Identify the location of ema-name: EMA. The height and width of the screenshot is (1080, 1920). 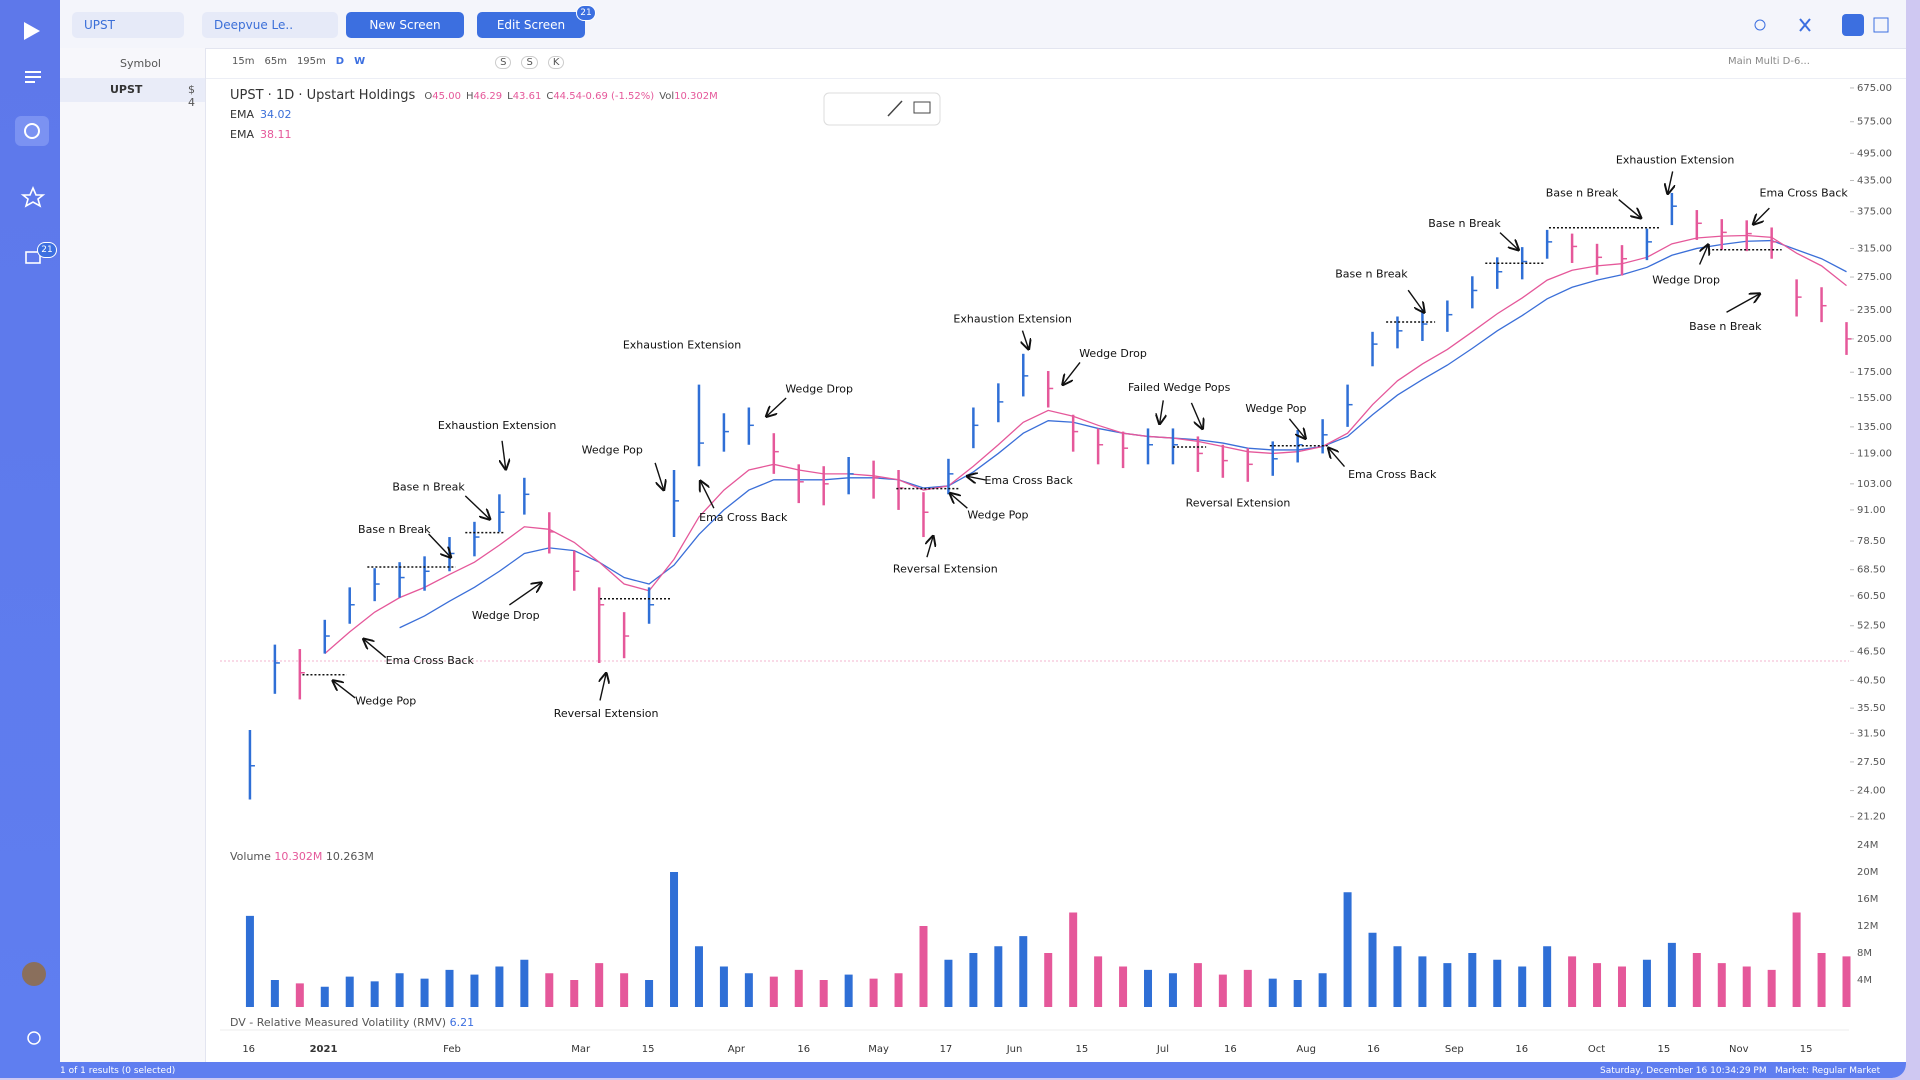
(242, 134).